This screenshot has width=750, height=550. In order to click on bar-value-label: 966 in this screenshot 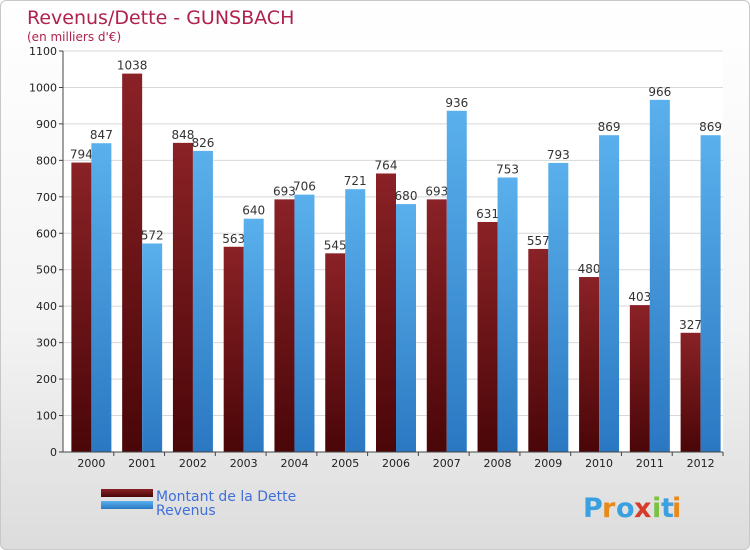, I will do `click(659, 92)`.